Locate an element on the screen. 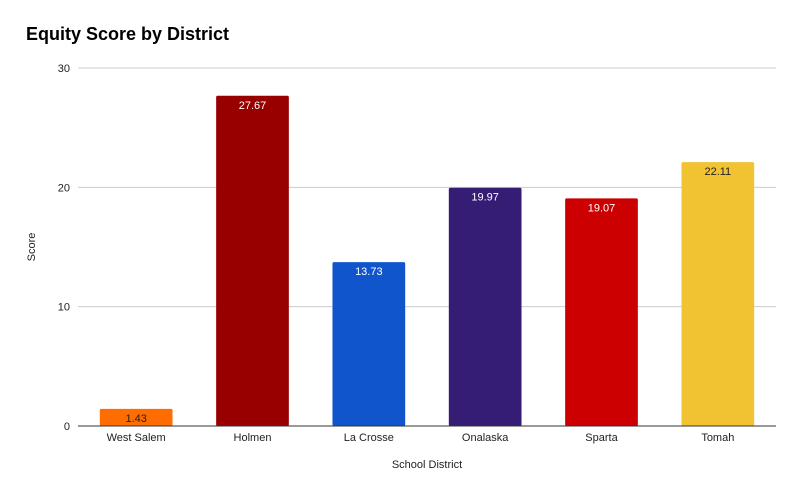 This screenshot has width=800, height=495. data-label: 19.07 is located at coordinates (602, 208).